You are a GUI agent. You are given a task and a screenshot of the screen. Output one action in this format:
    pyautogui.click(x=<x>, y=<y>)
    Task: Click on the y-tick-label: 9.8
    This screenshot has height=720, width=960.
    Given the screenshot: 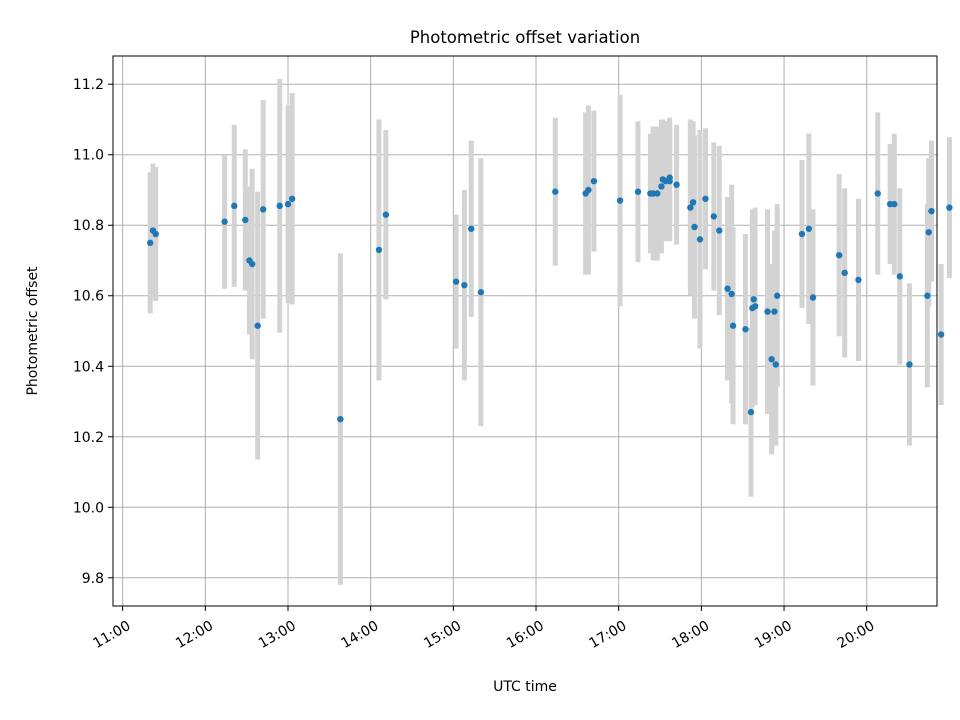 What is the action you would take?
    pyautogui.click(x=93, y=579)
    